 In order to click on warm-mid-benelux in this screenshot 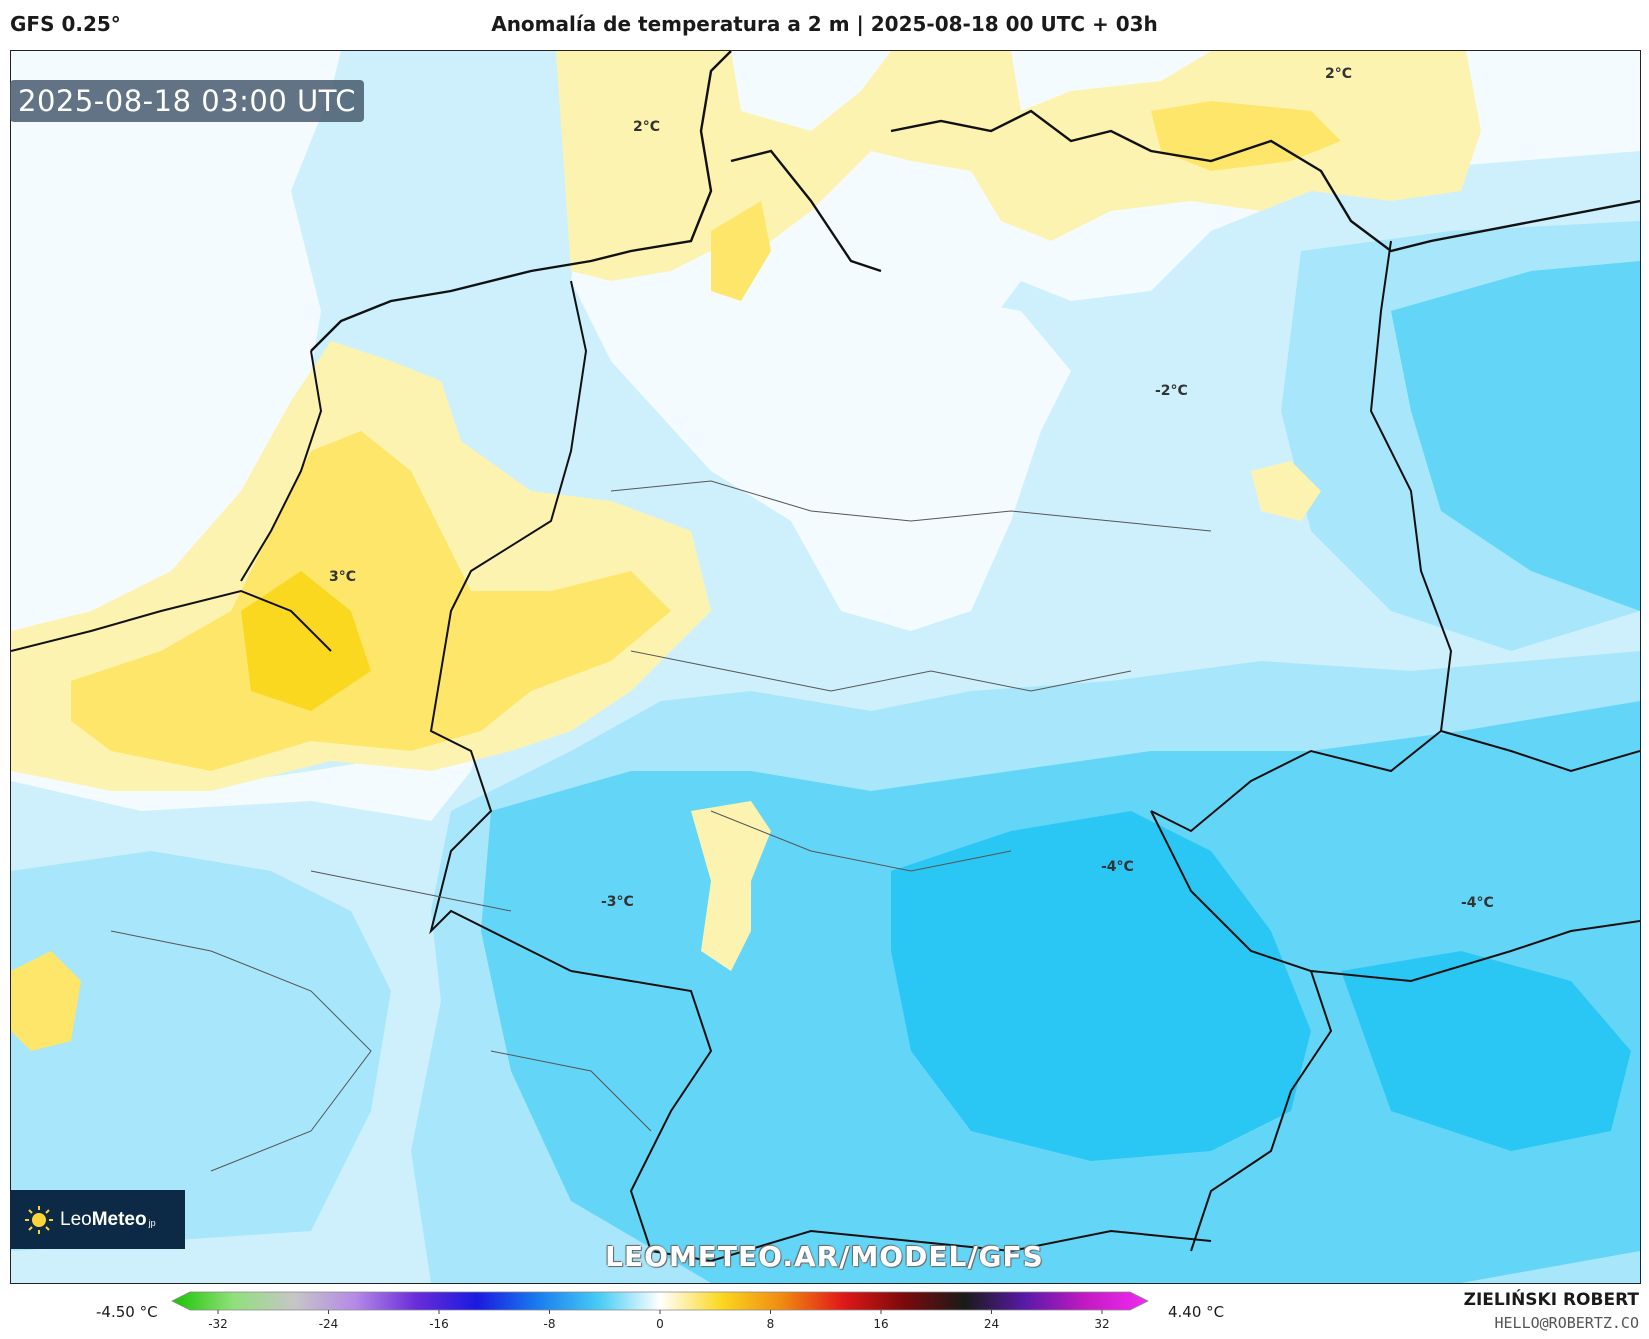, I will do `click(371, 601)`.